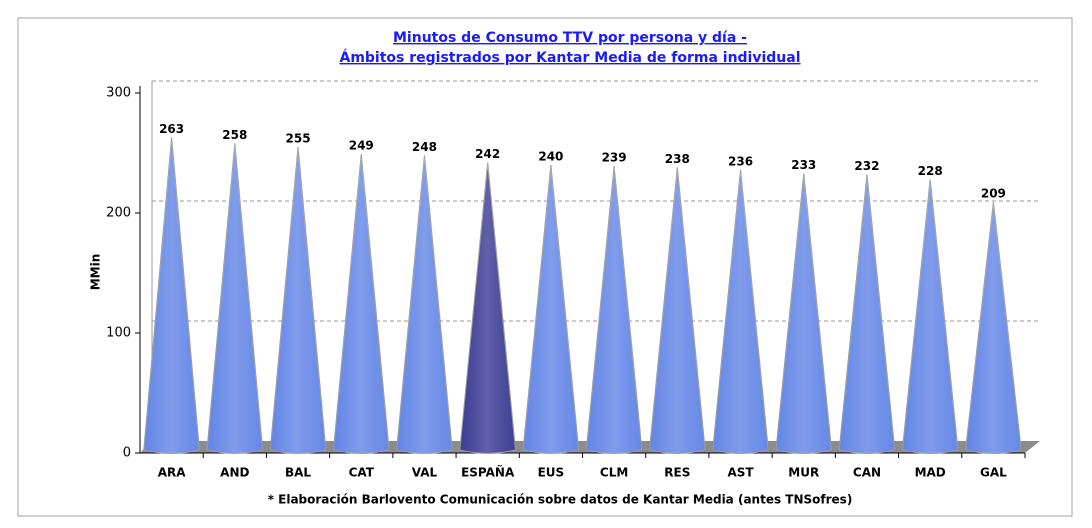 Image resolution: width=1092 pixels, height=528 pixels. Describe the element at coordinates (234, 135) in the screenshot. I see `value-label: 258` at that location.